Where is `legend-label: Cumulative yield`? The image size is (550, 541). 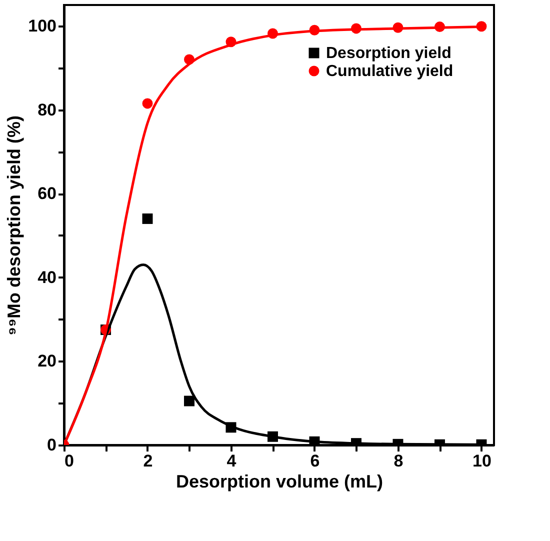 legend-label: Cumulative yield is located at coordinates (390, 71).